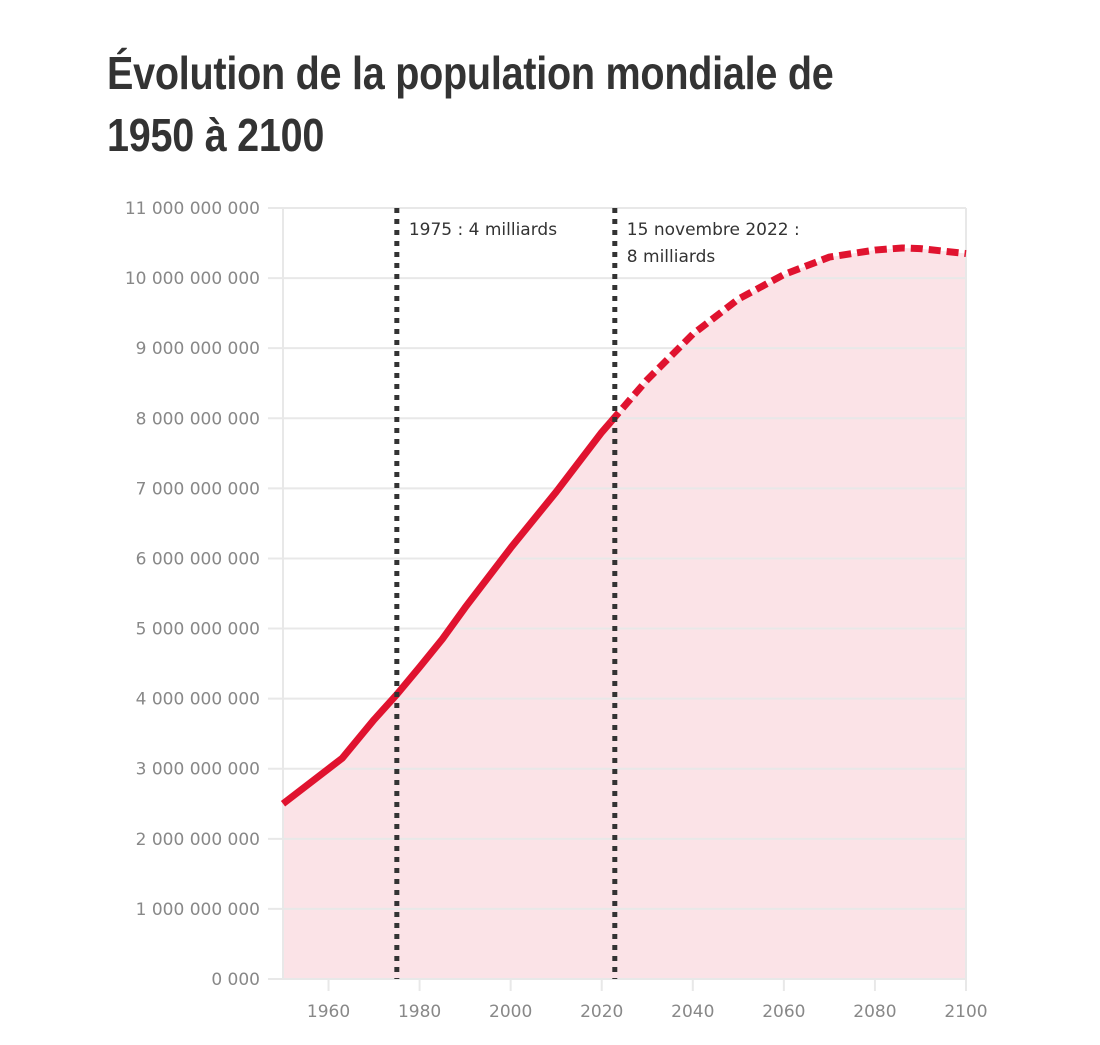 The width and height of the screenshot is (1100, 1045). What do you see at coordinates (713, 230) in the screenshot?
I see `annotation-label: 15 novembre 2022 :` at bounding box center [713, 230].